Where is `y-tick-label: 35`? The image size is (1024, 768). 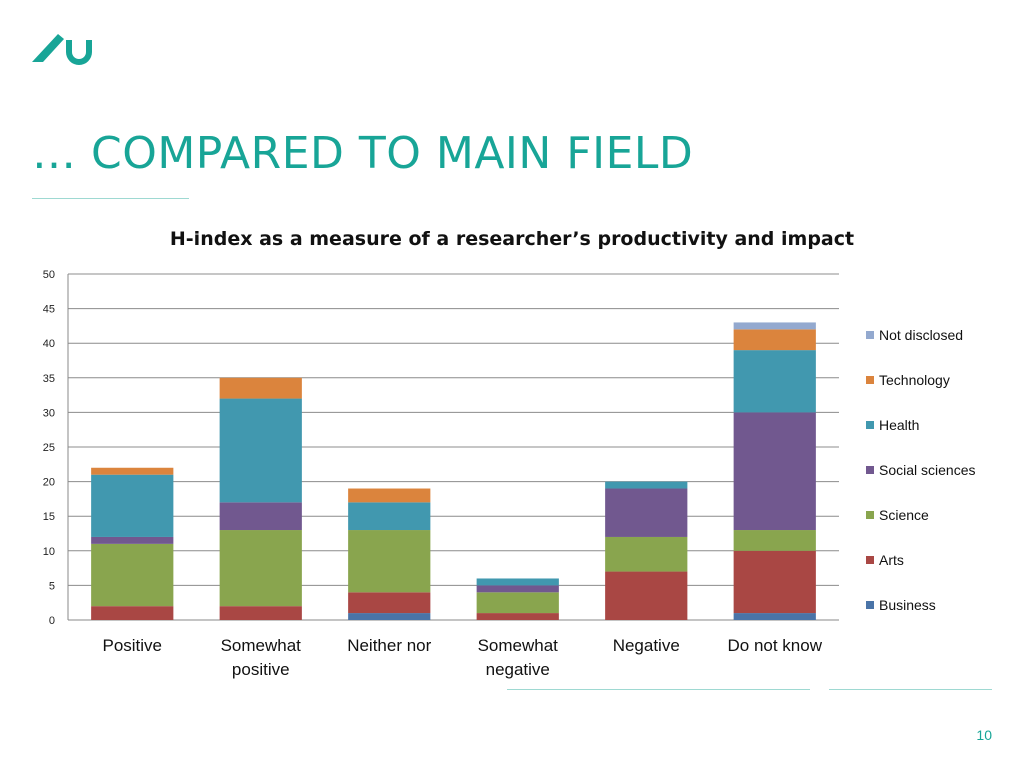
y-tick-label: 35 is located at coordinates (49, 379).